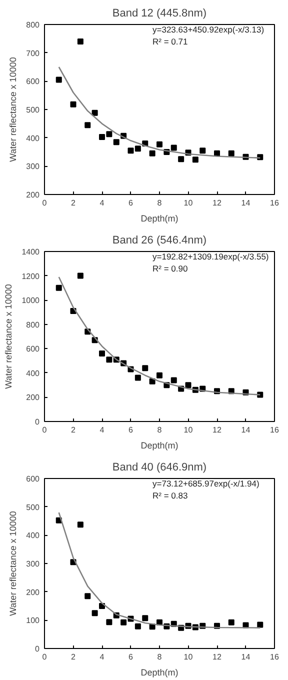  What do you see at coordinates (31, 301) in the screenshot?
I see `y-tick-label: 1000` at bounding box center [31, 301].